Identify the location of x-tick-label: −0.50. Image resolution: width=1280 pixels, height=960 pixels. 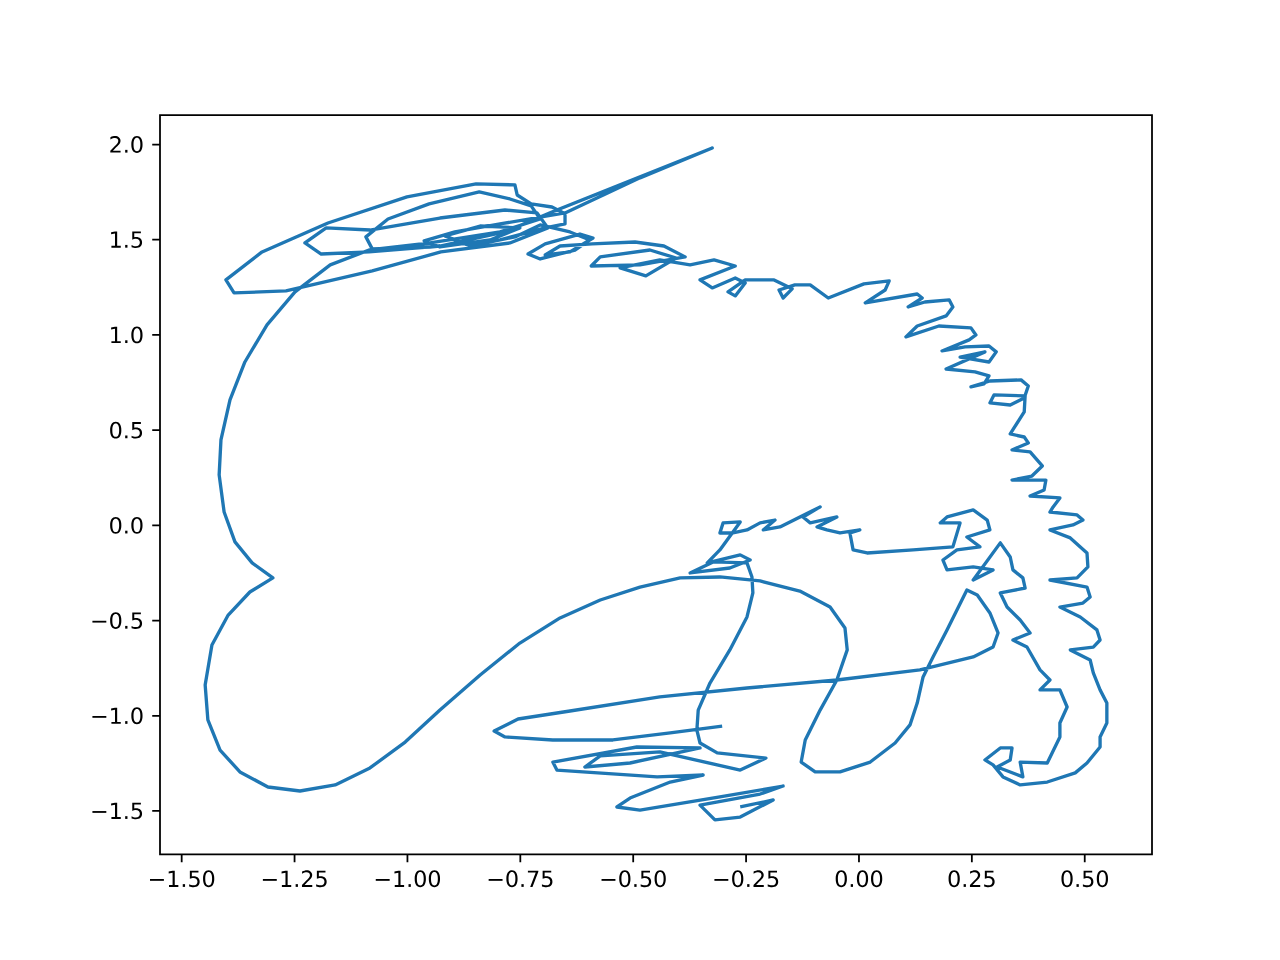
(633, 879).